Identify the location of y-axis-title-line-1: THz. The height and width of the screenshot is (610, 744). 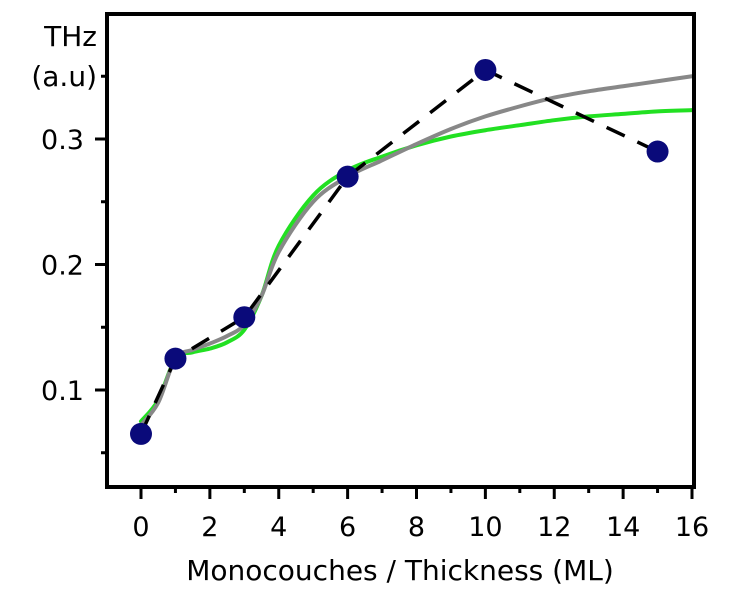
(70, 36).